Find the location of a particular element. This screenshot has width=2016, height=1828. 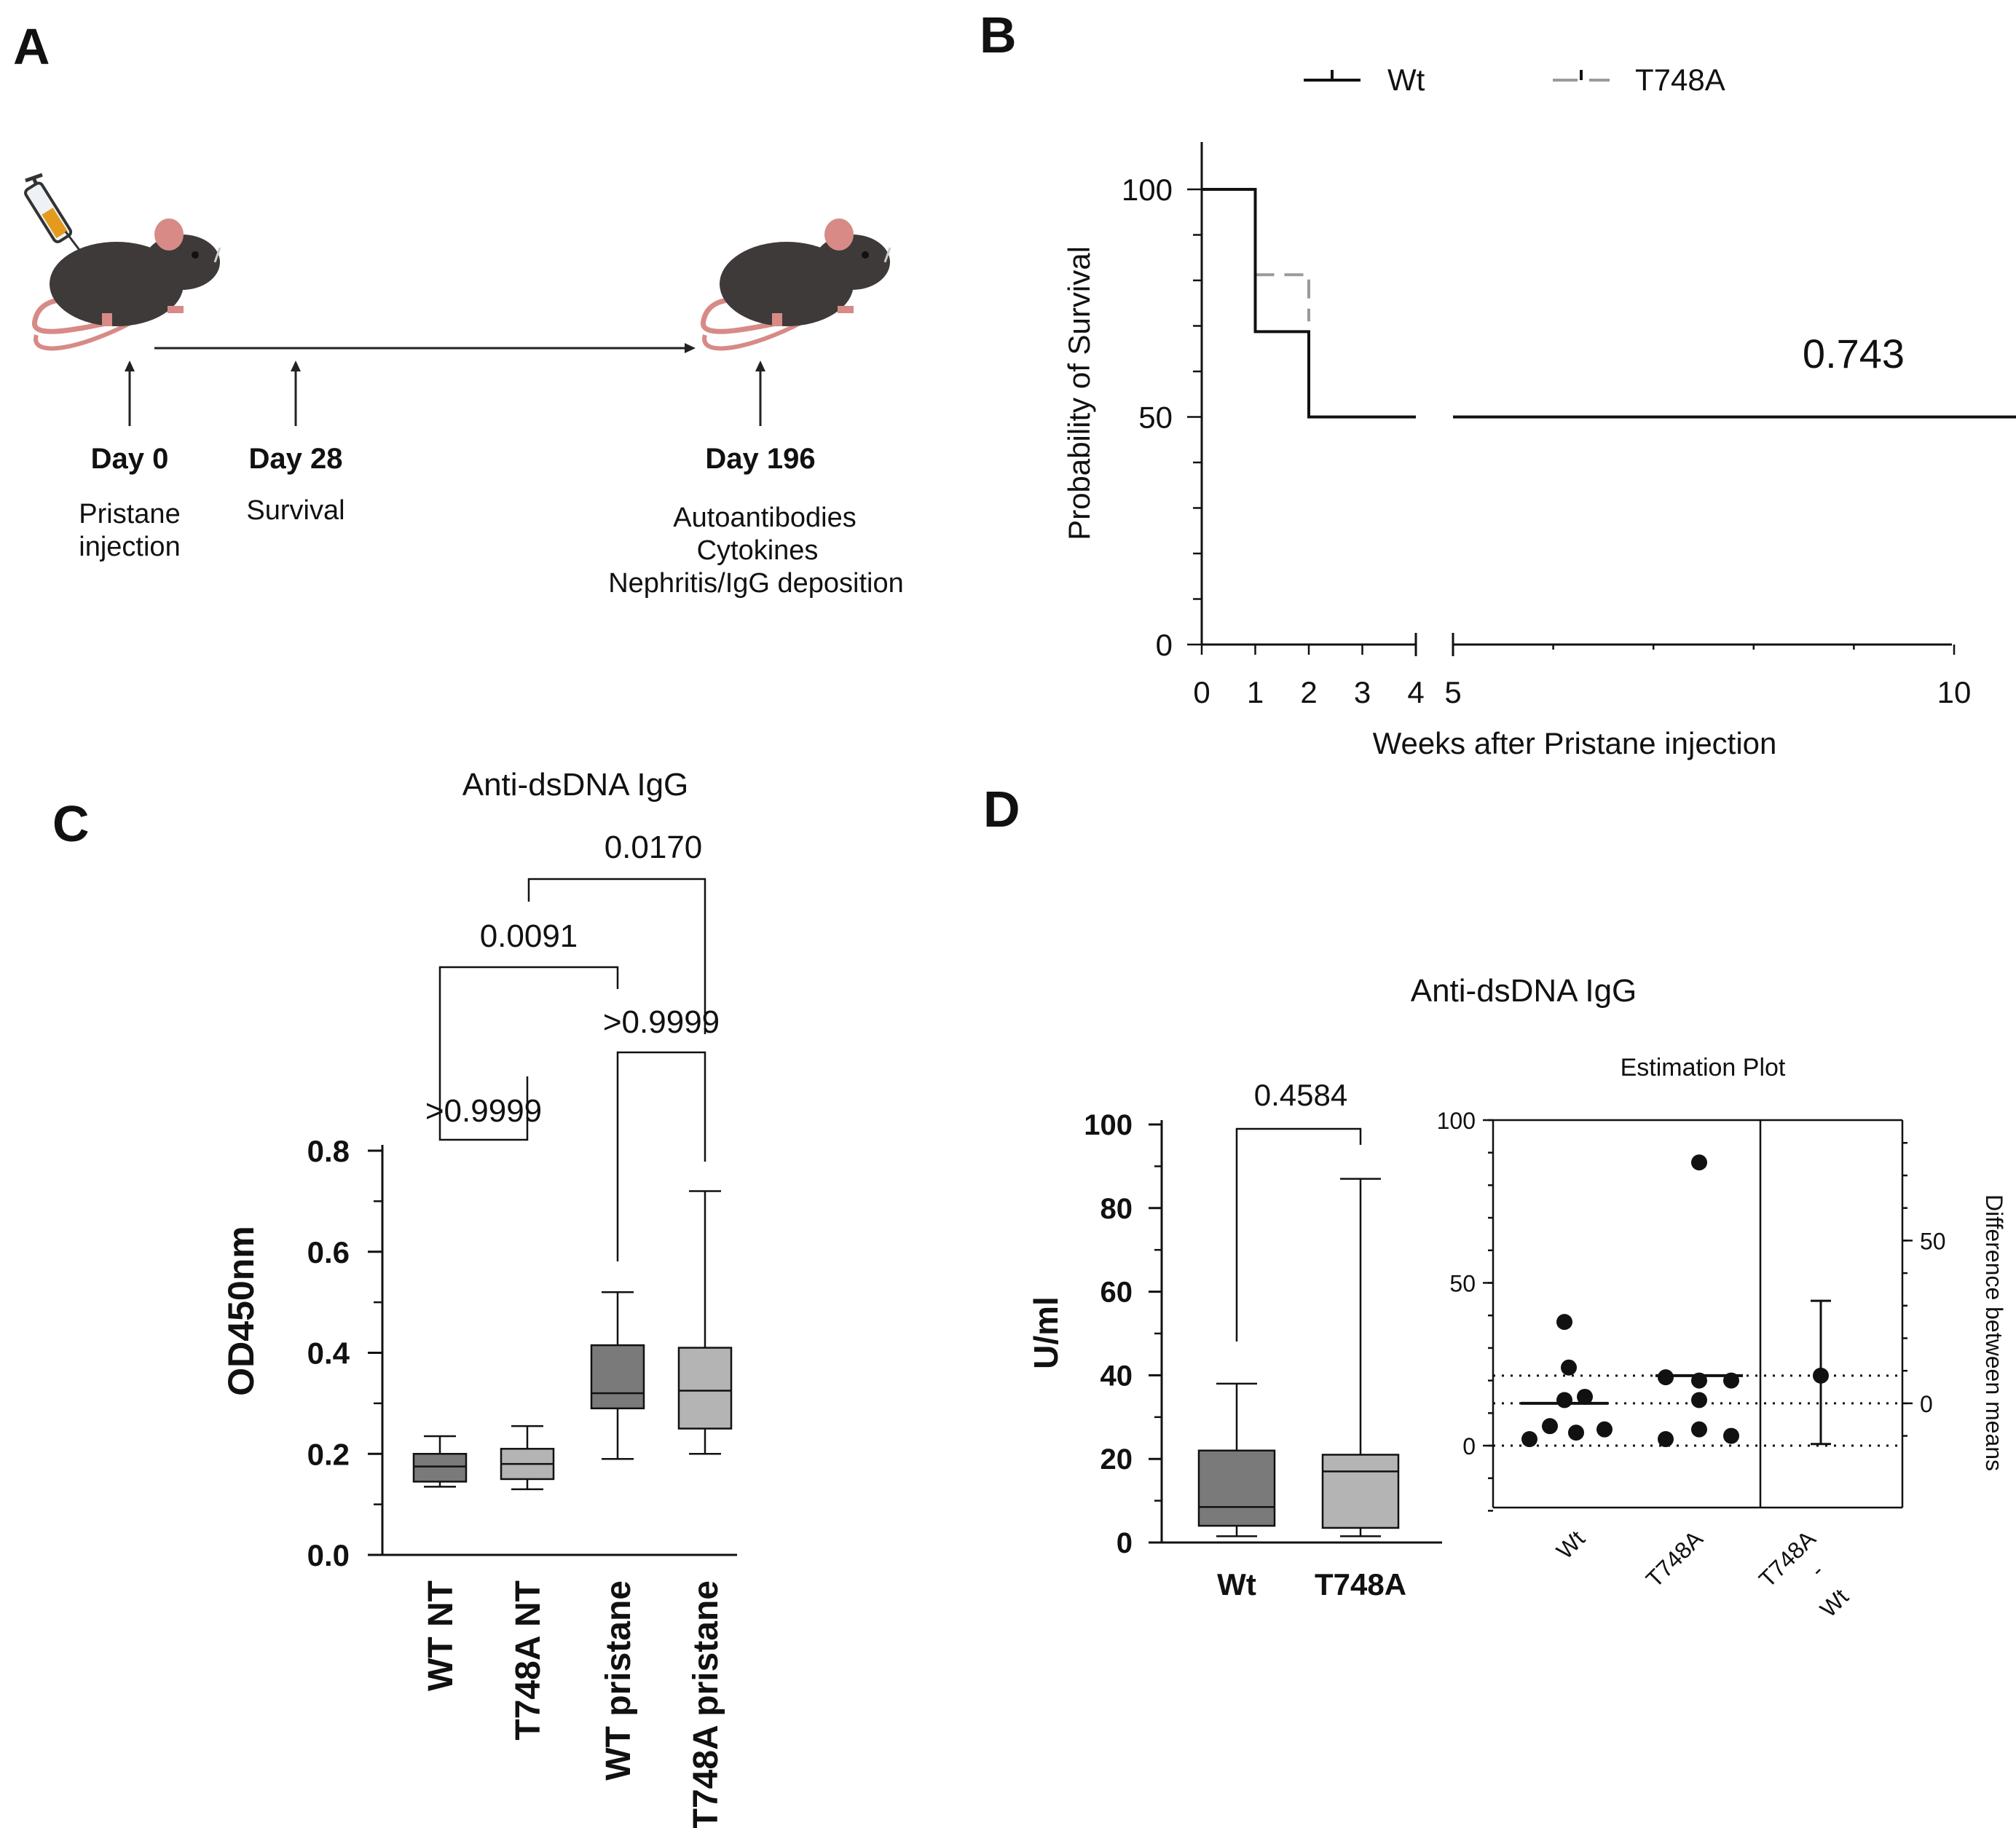

survival-line-t748a is located at coordinates (1282, 297).